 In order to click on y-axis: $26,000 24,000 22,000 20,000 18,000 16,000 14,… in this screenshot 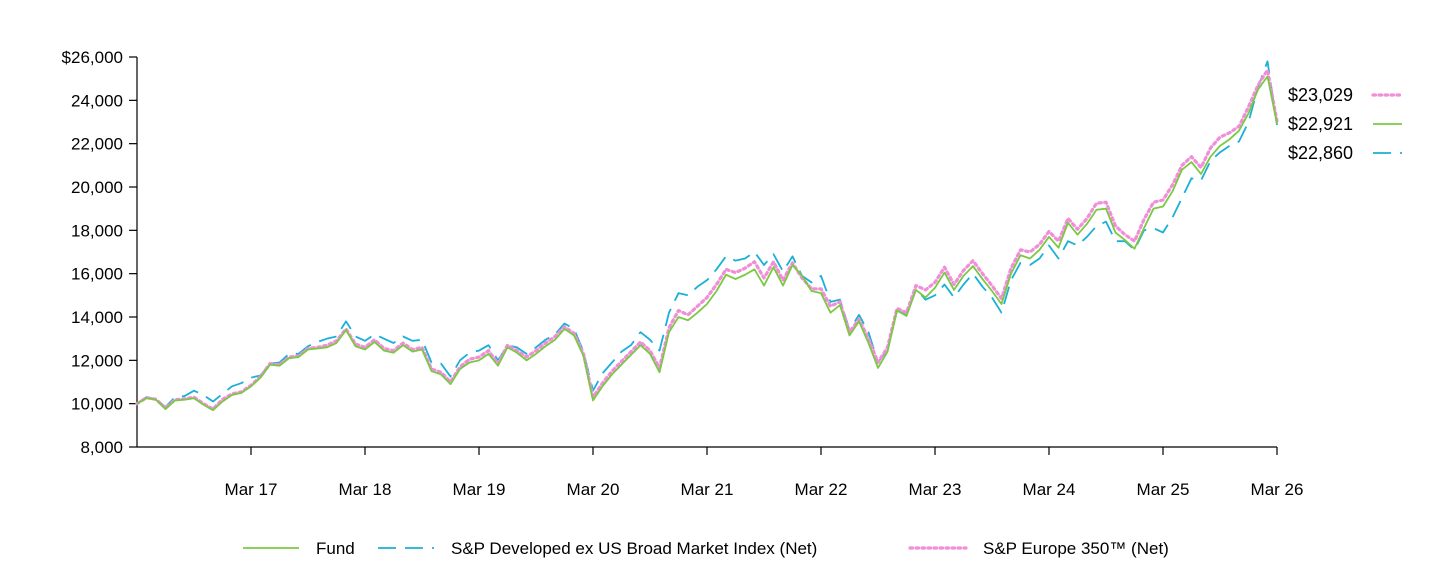, I will do `click(100, 252)`.